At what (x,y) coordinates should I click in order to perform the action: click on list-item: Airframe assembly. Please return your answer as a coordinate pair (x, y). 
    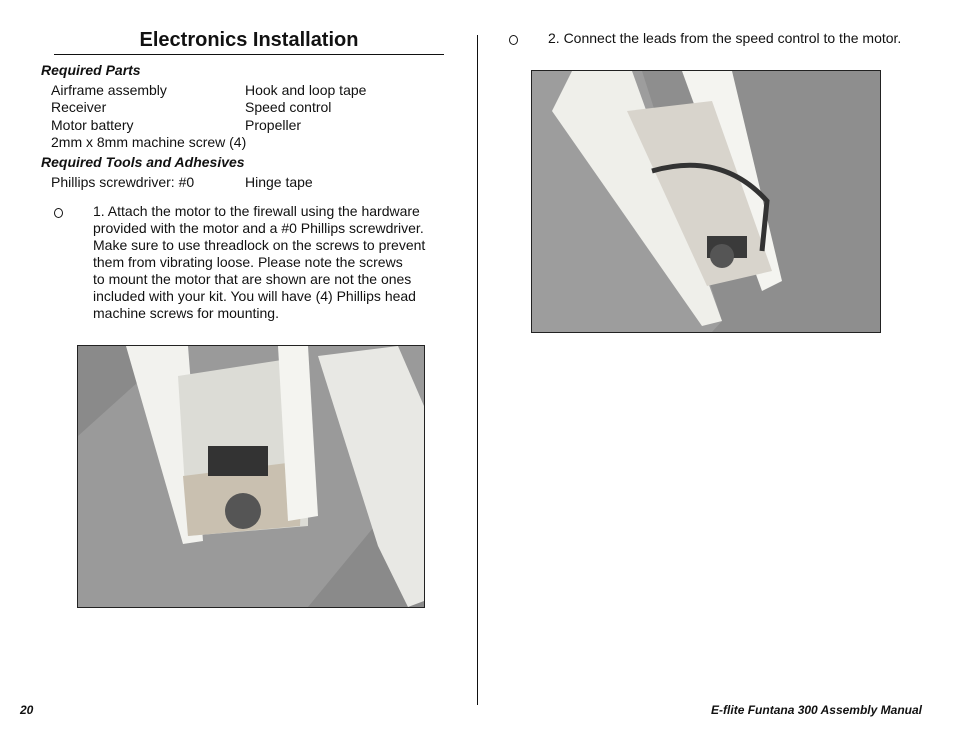
    Looking at the image, I should click on (109, 90).